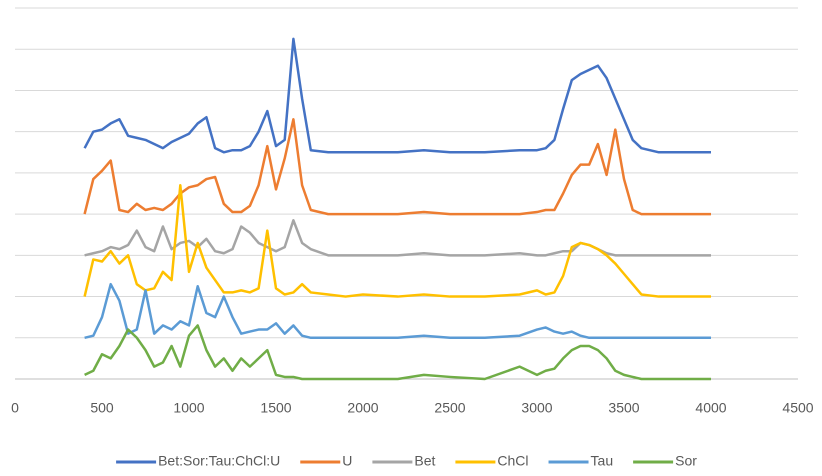 Image resolution: width=822 pixels, height=476 pixels. Describe the element at coordinates (347, 461) in the screenshot. I see `legend-label: U` at that location.